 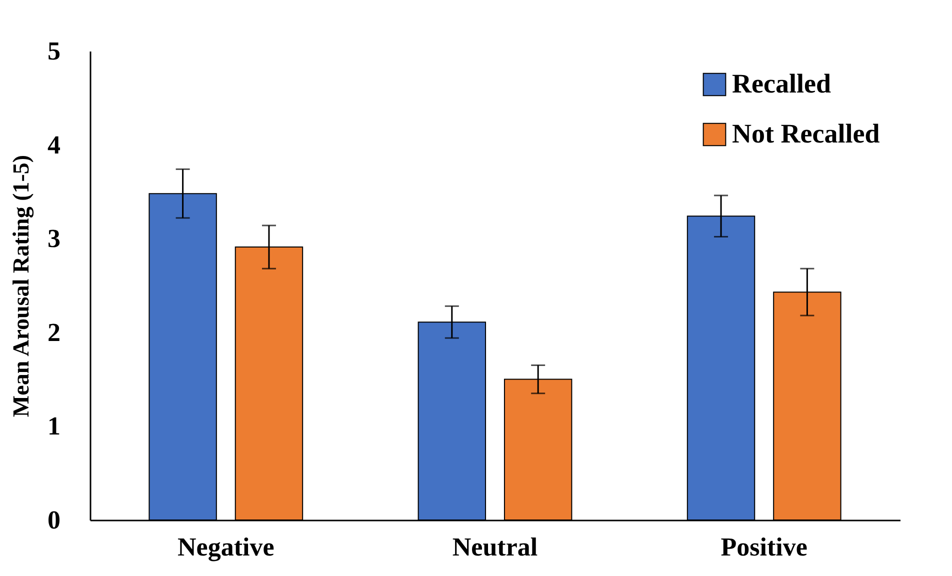 What do you see at coordinates (781, 83) in the screenshot?
I see `legend-label: Recalled` at bounding box center [781, 83].